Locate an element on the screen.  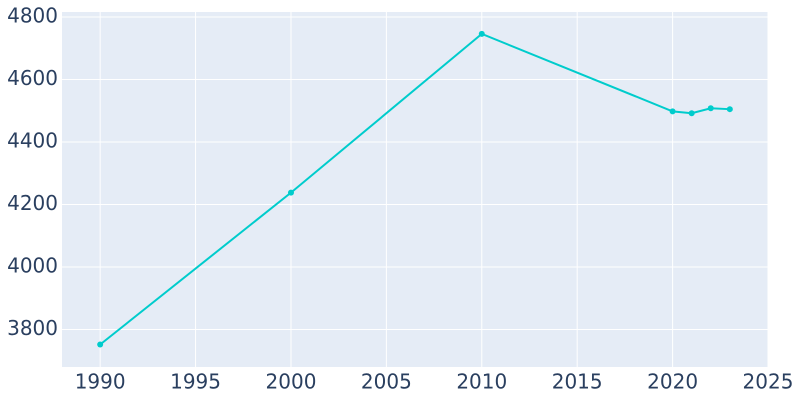
x-tick-label: 2025 is located at coordinates (768, 382).